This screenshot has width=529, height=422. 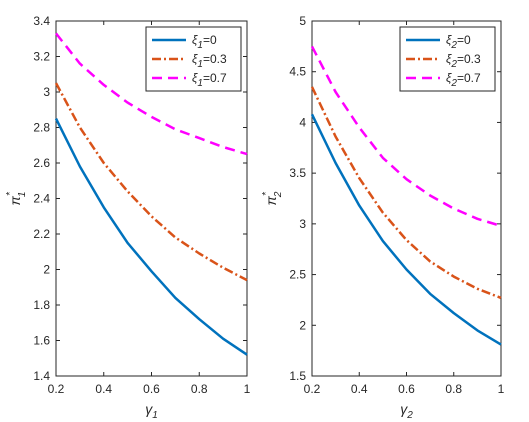 What do you see at coordinates (41, 376) in the screenshot?
I see `y-tick-label: 1.4` at bounding box center [41, 376].